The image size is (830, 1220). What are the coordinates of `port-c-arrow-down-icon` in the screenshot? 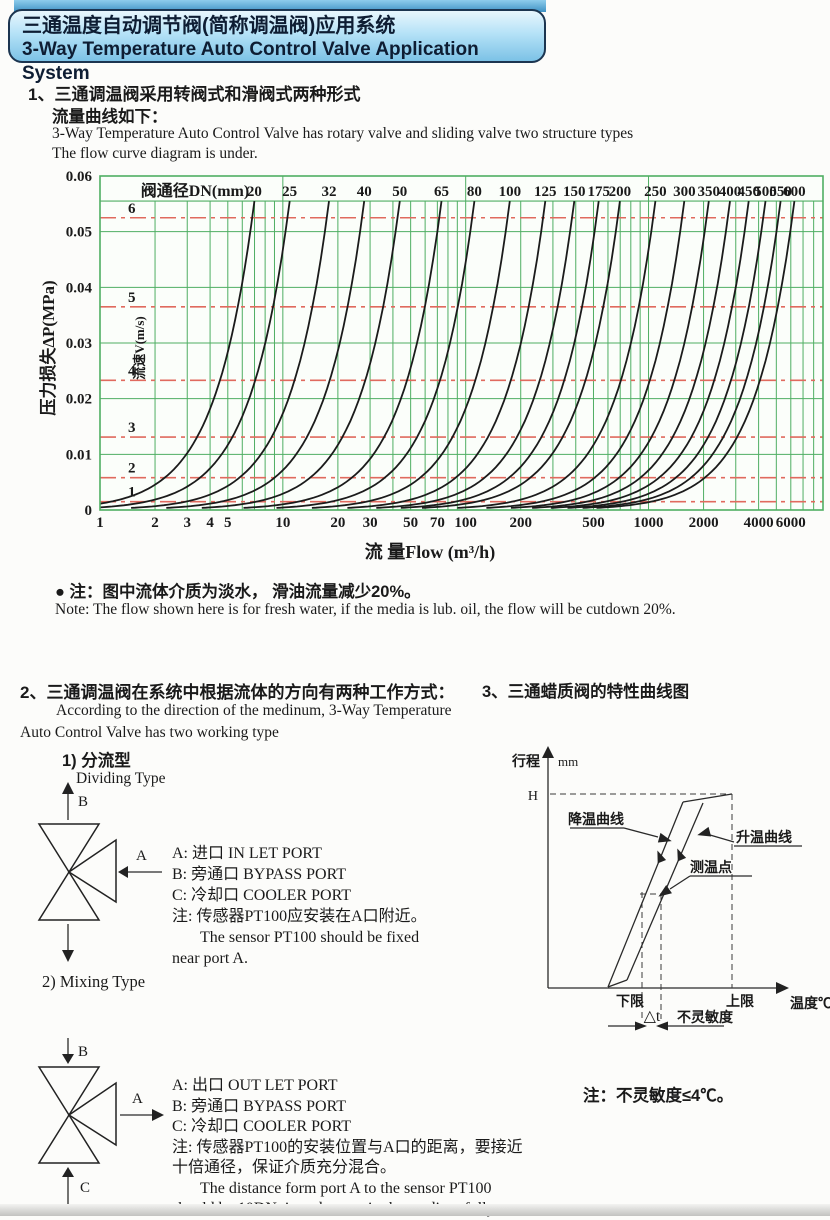 It's located at (68, 956).